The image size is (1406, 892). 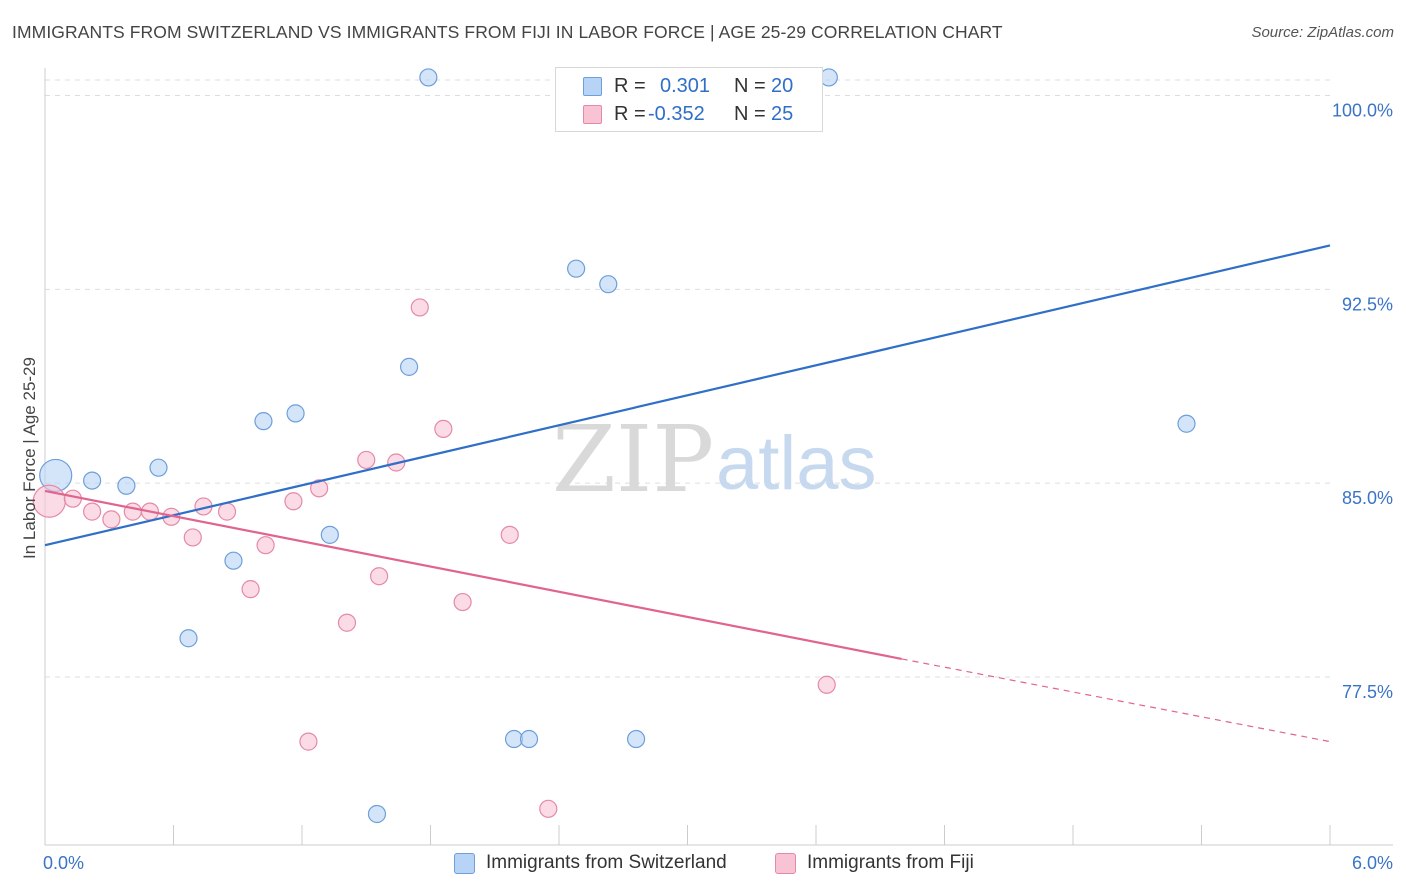 What do you see at coordinates (29, 458) in the screenshot?
I see `y-axis-label: In Labor Force | Age 25-29` at bounding box center [29, 458].